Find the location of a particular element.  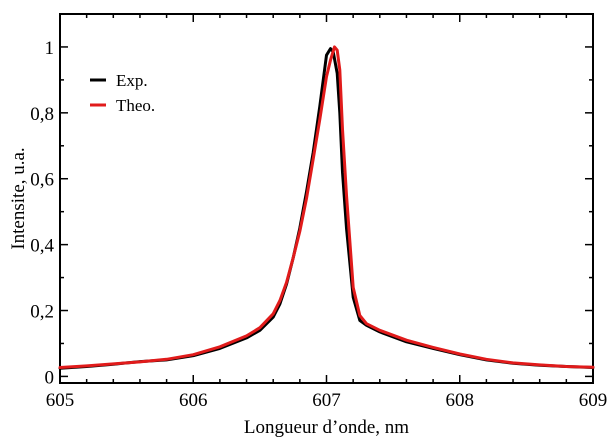

y-tick-label: 0,6 is located at coordinates (42, 180).